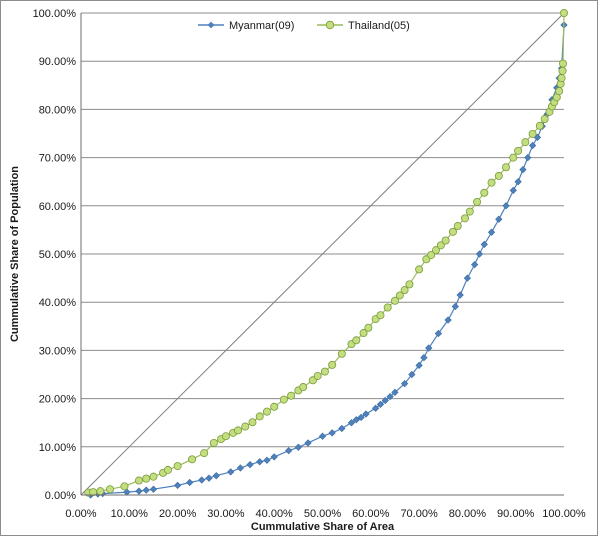  Describe the element at coordinates (55, 14) in the screenshot. I see `y-tick-label: 100.00%` at that location.